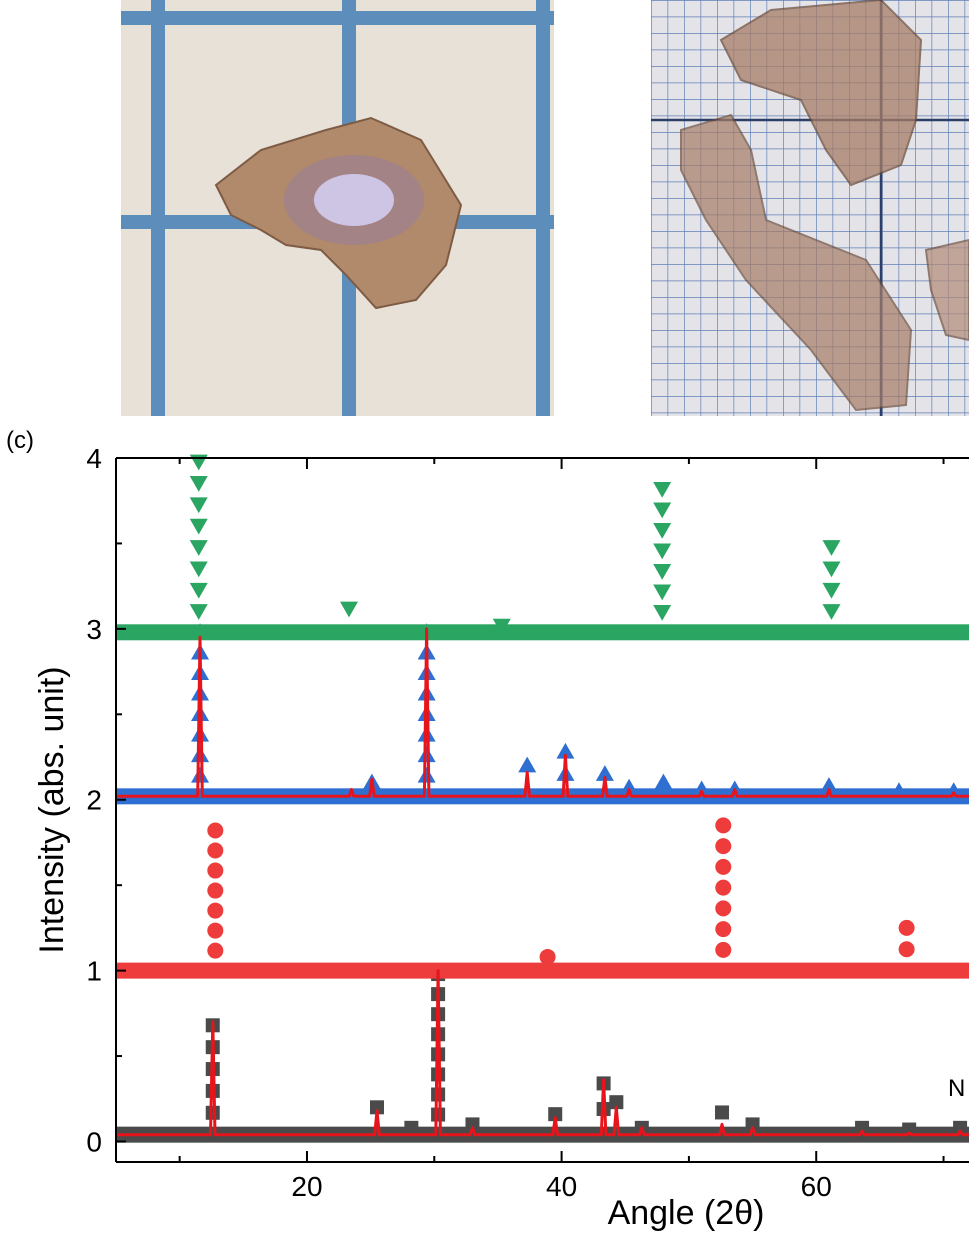  Describe the element at coordinates (94, 458) in the screenshot. I see `y-tick-label: 4` at that location.